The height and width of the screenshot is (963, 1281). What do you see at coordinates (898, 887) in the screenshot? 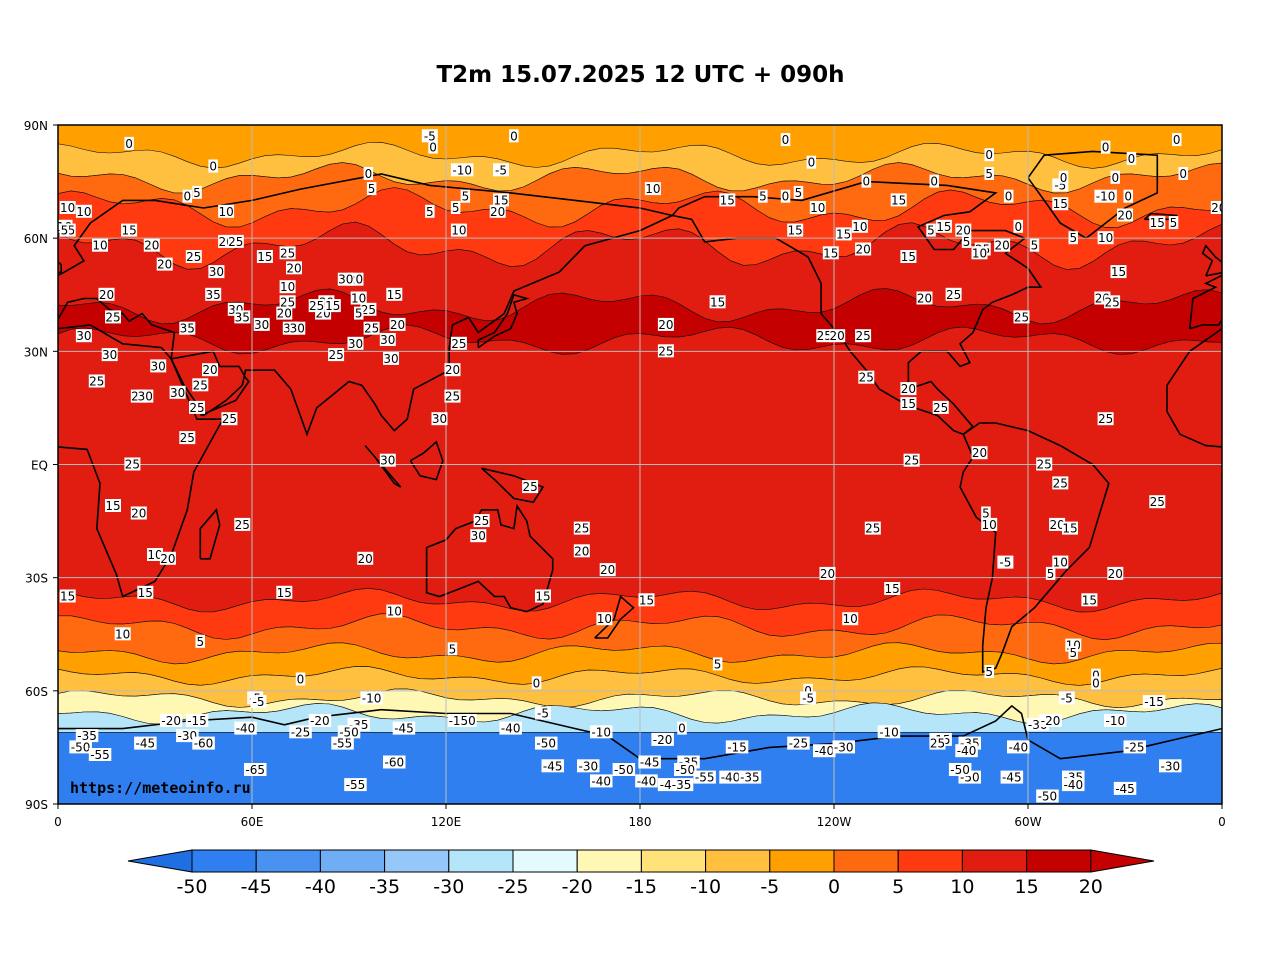
I see `colorbar-tick-label: 5` at bounding box center [898, 887].